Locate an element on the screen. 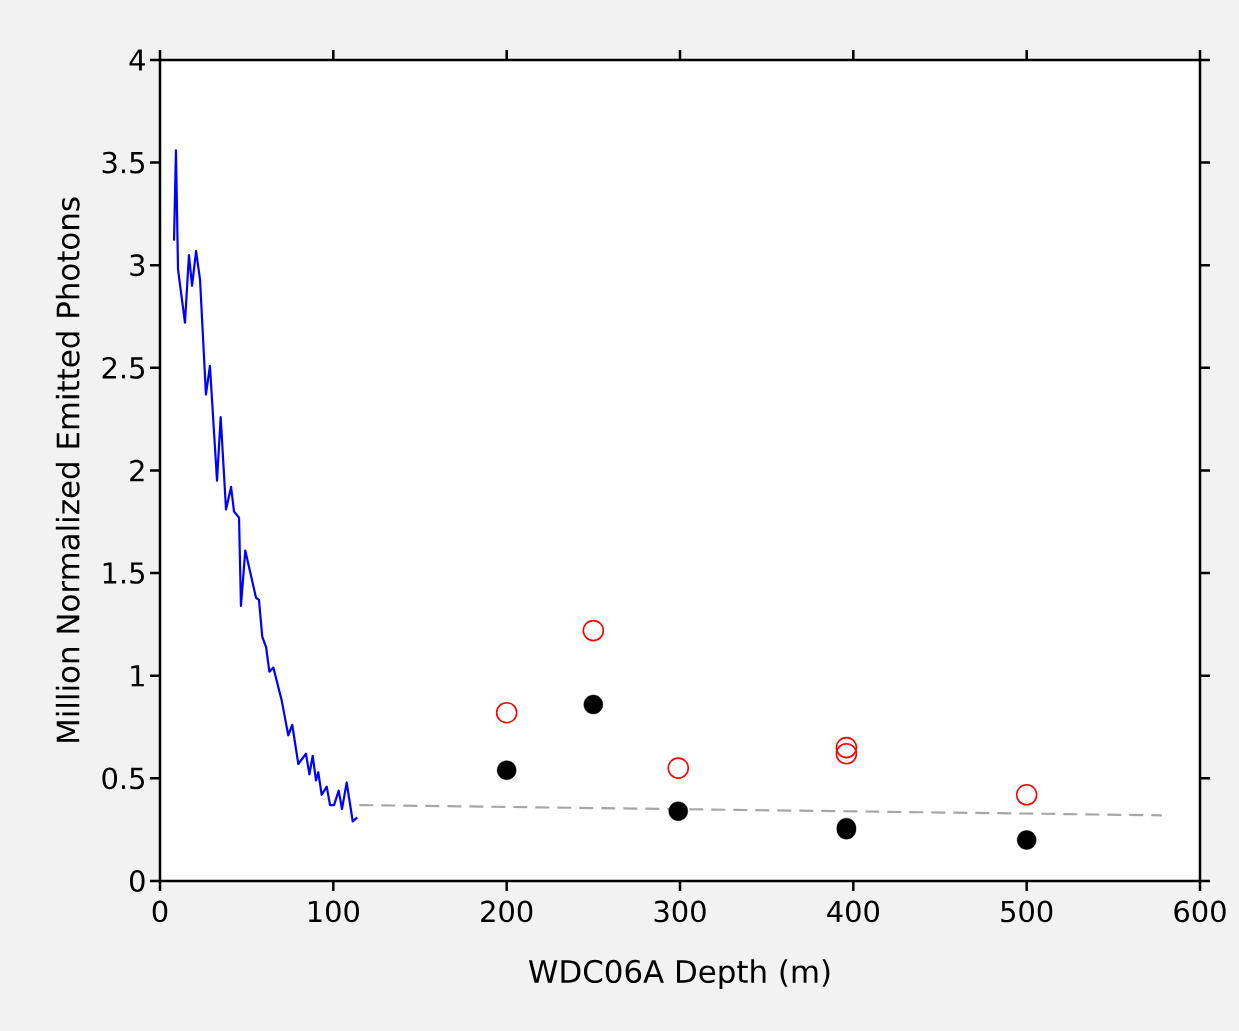 This screenshot has width=1239, height=1031. y-axis-title: Million Normalized Emitted Photons is located at coordinates (67, 469).